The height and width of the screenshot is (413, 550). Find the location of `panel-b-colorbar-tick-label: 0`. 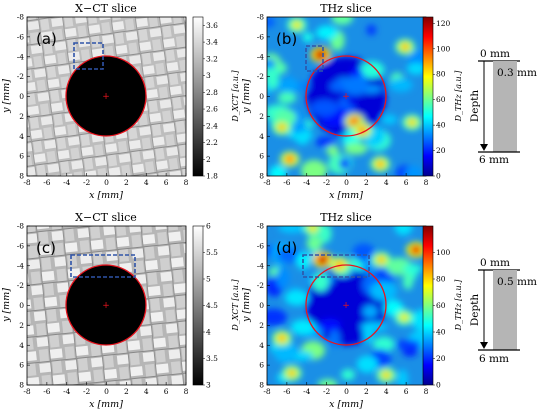

panel-b-colorbar-tick-label: 0 is located at coordinates (438, 176).